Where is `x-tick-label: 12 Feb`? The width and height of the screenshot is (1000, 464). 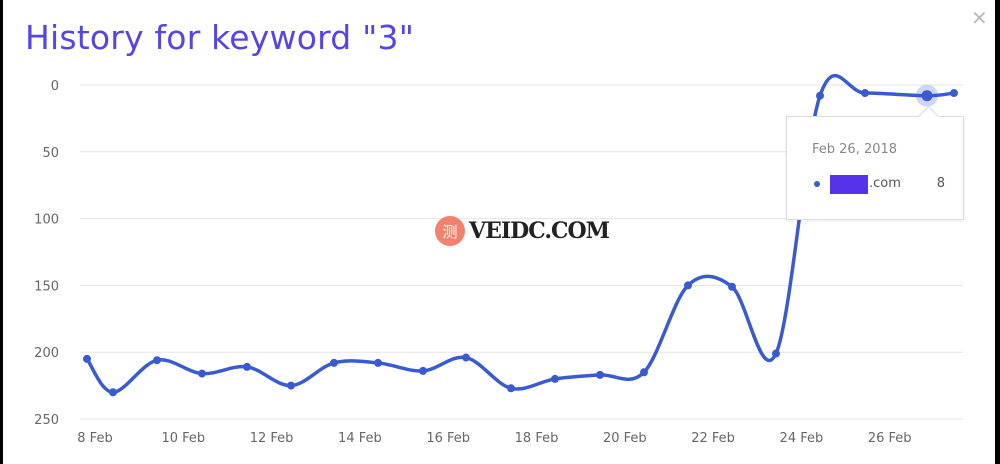 x-tick-label: 12 Feb is located at coordinates (272, 438).